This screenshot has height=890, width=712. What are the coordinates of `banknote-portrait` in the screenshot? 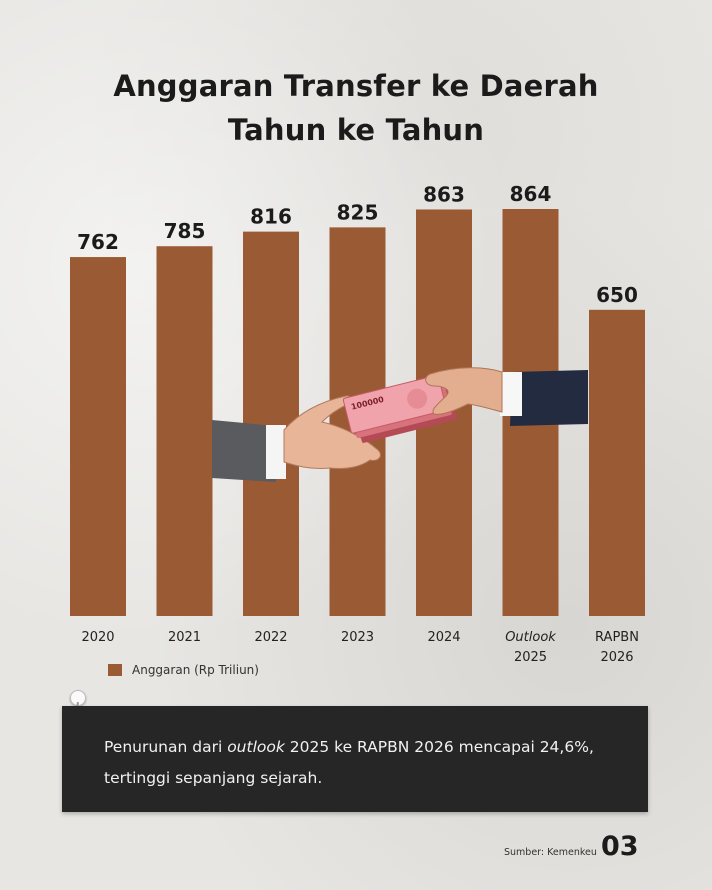 It's located at (417, 398).